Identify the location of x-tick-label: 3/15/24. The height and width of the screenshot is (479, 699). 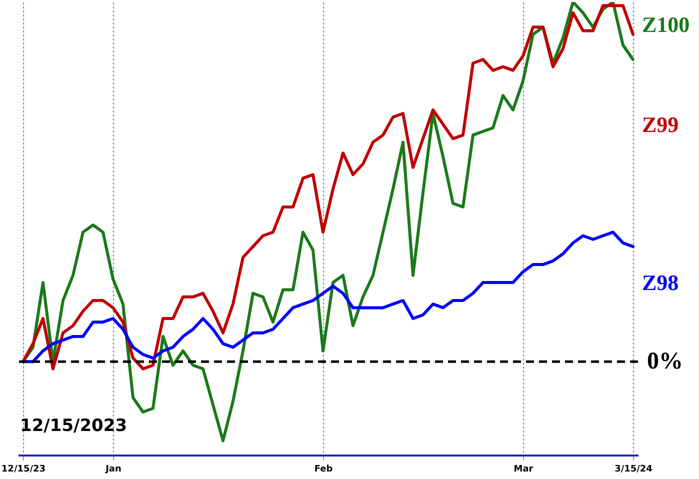
(633, 469).